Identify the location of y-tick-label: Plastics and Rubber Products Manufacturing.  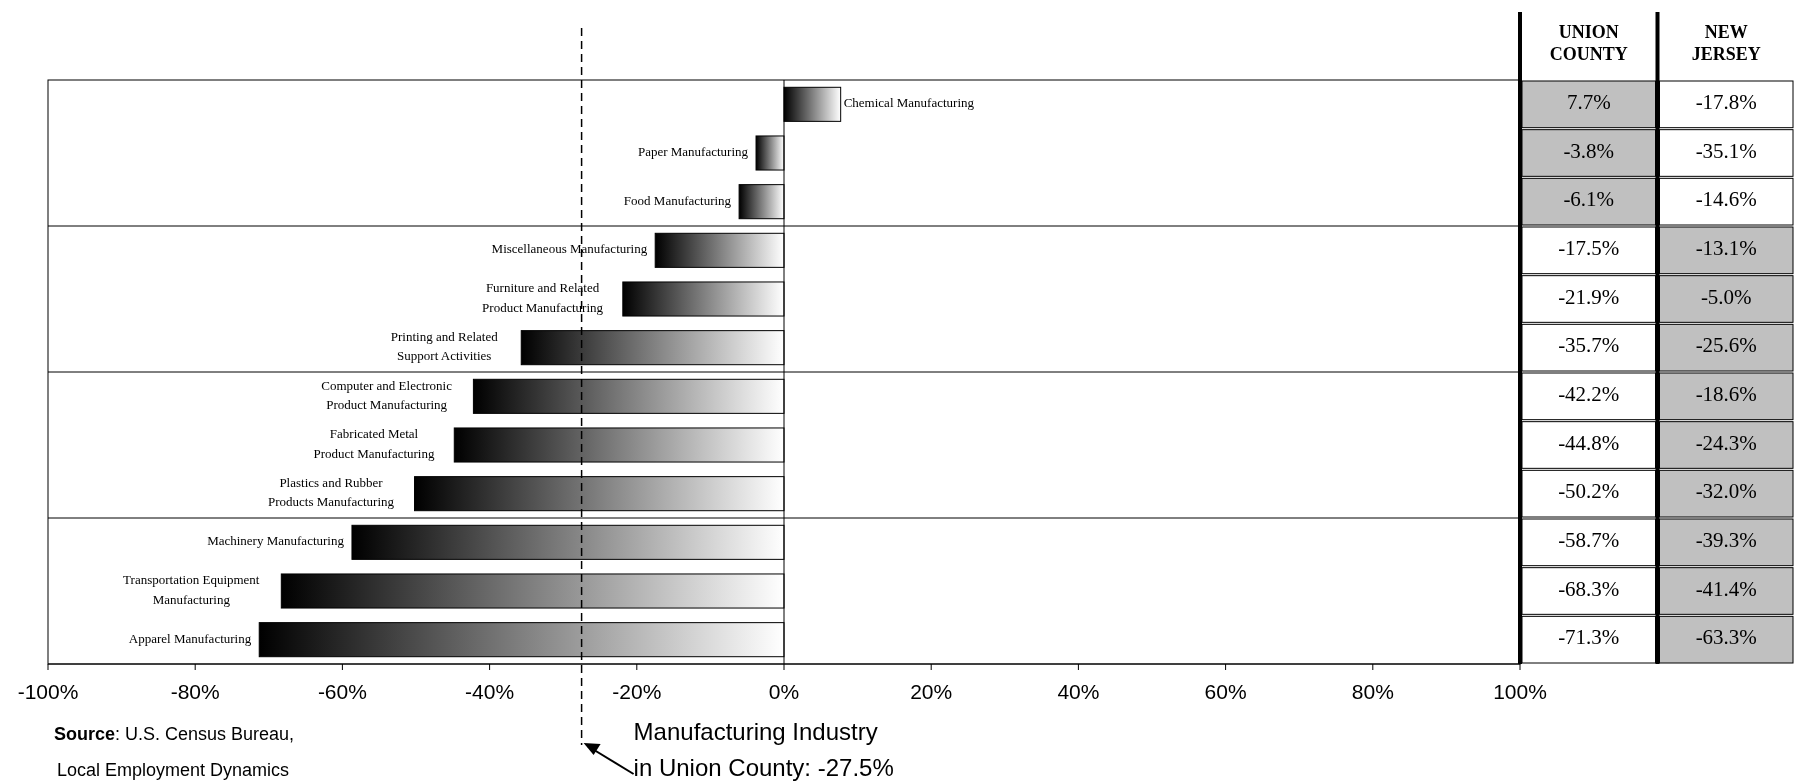
(331, 492).